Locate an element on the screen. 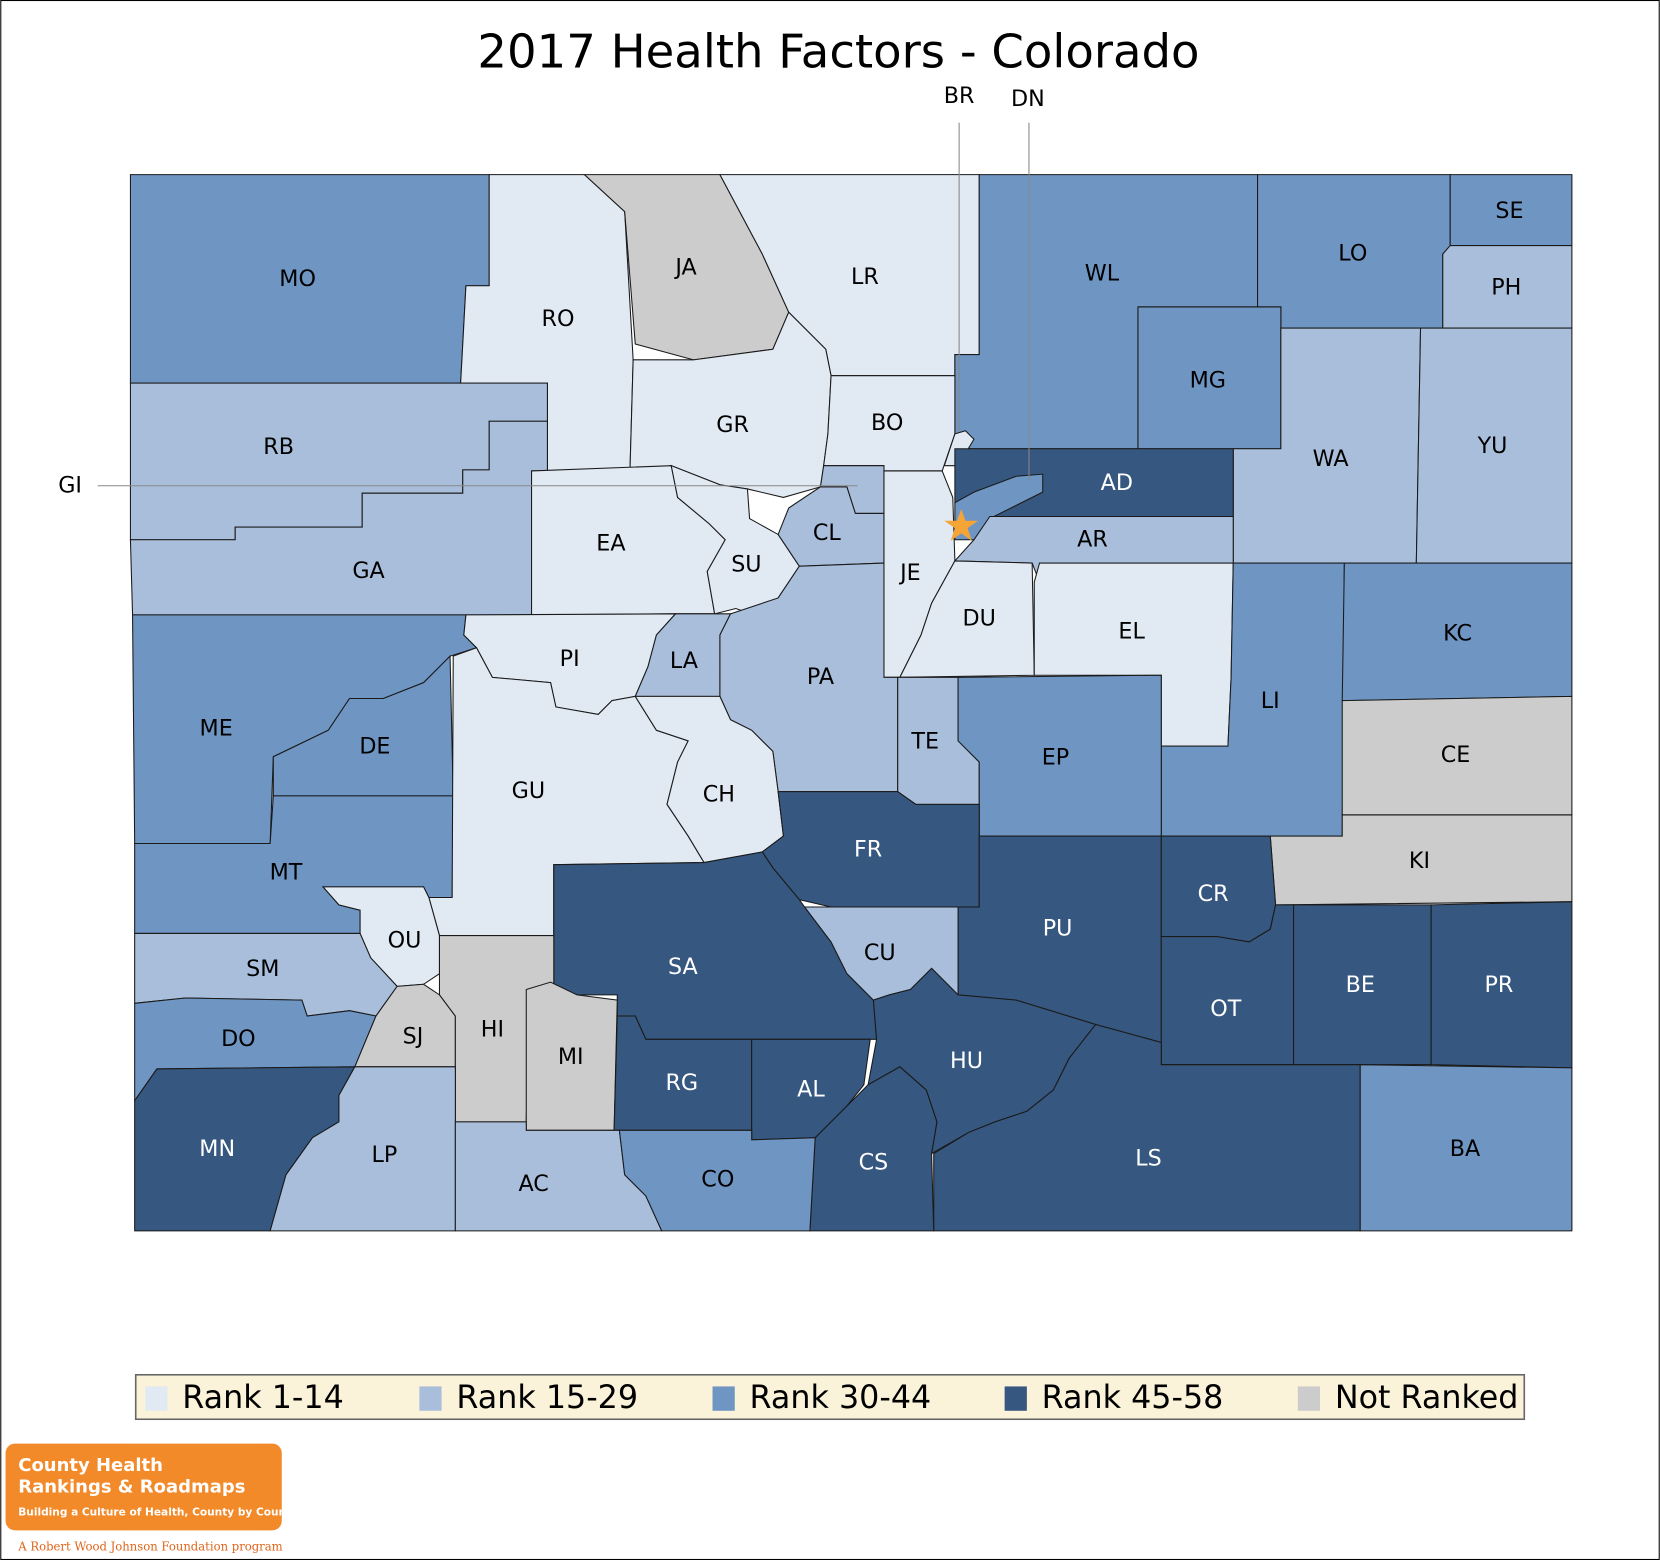 The width and height of the screenshot is (1660, 1560). county-label-sa: SA is located at coordinates (683, 967).